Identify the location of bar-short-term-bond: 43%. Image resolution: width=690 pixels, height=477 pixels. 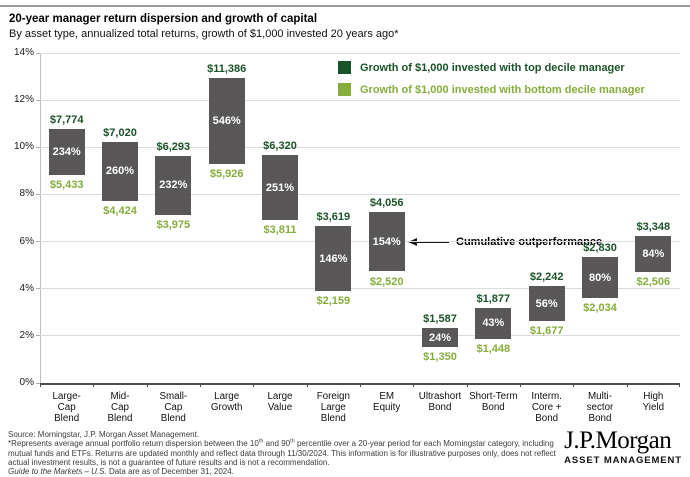
(493, 323).